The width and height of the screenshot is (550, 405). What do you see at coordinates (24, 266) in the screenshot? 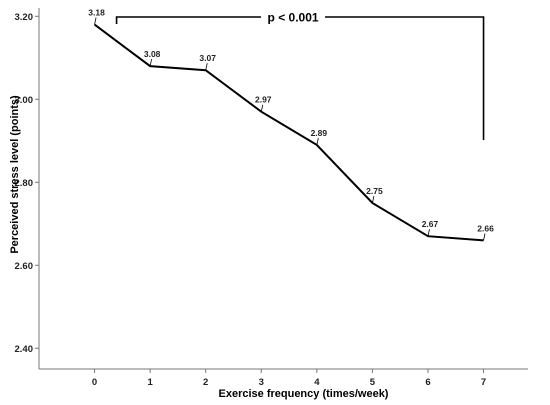
I see `y-tick-label: 2.60` at bounding box center [24, 266].